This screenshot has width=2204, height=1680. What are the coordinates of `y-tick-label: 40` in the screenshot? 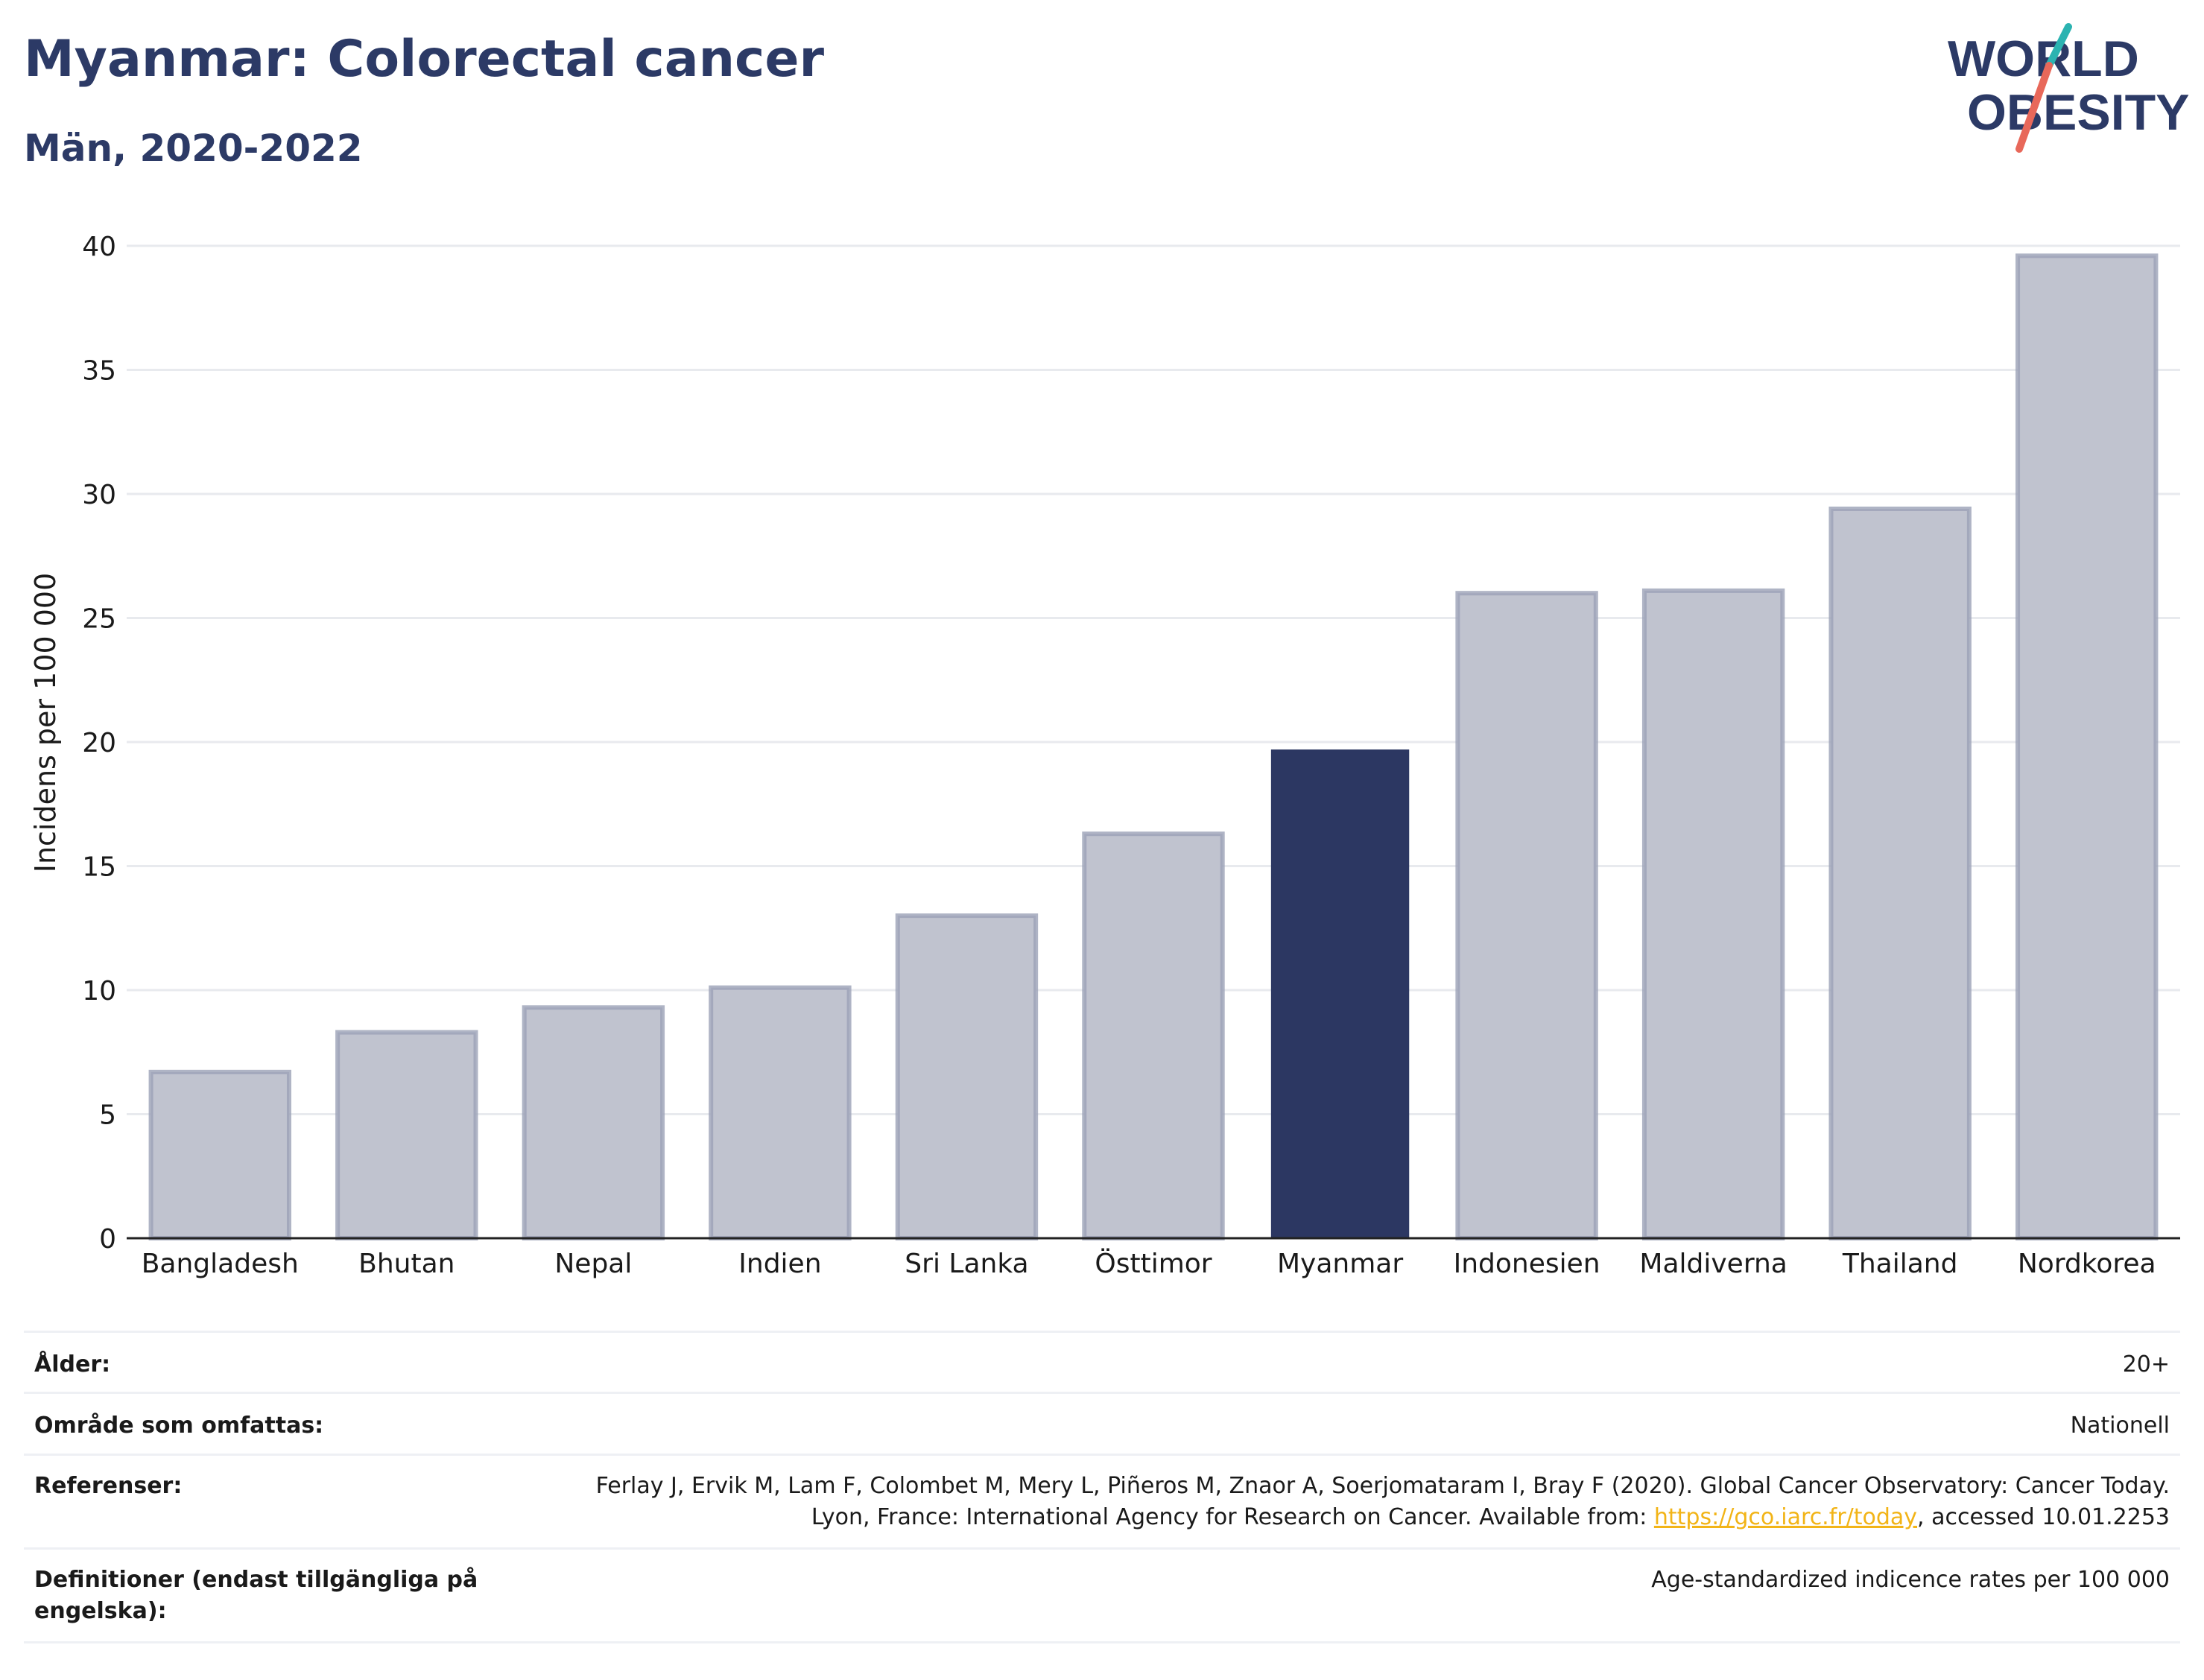 It's located at (99, 247).